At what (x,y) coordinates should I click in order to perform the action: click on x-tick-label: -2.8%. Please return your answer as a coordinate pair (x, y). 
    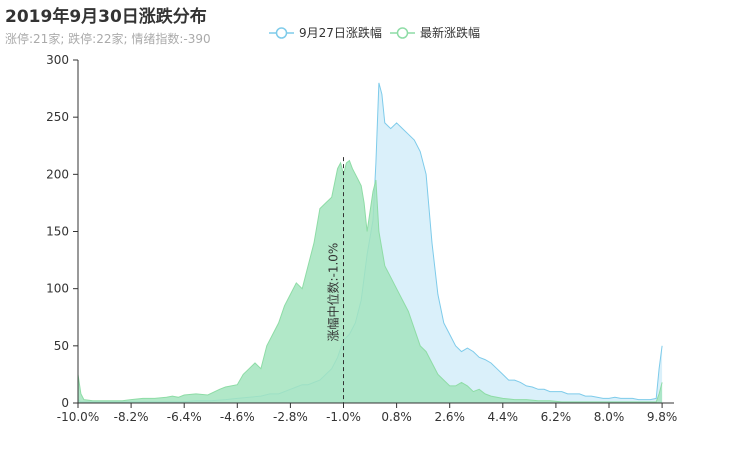
    Looking at the image, I should click on (290, 417).